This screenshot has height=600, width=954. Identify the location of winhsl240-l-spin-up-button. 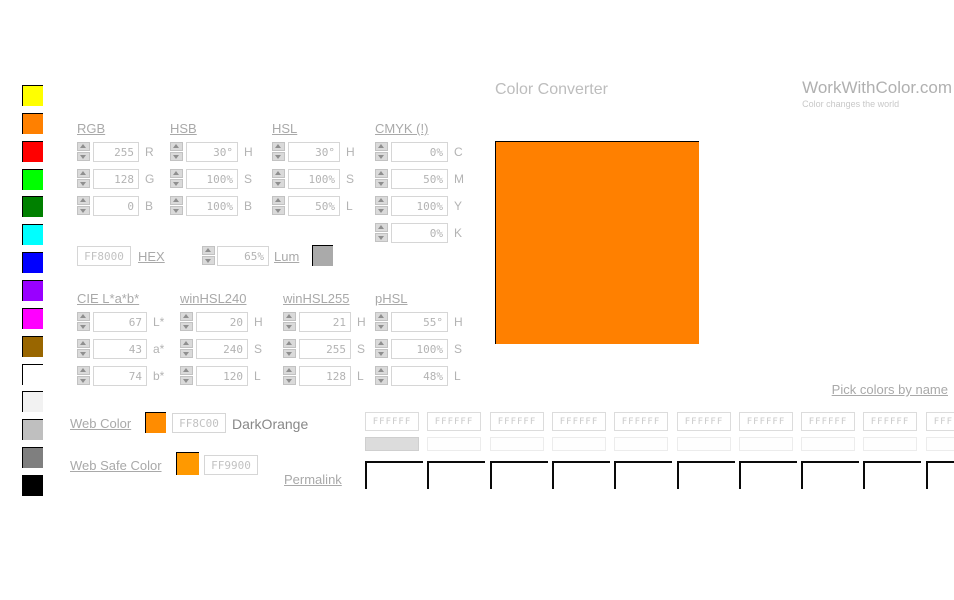
(186, 370).